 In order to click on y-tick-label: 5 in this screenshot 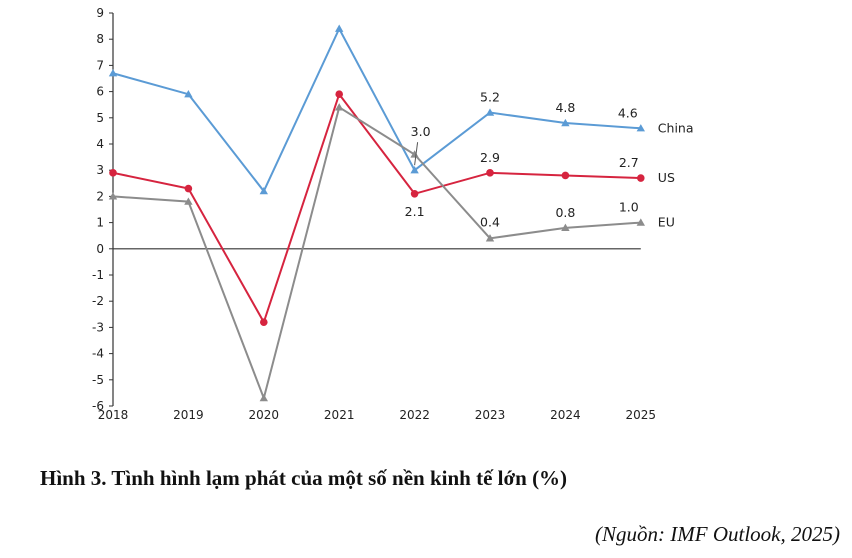, I will do `click(100, 118)`.